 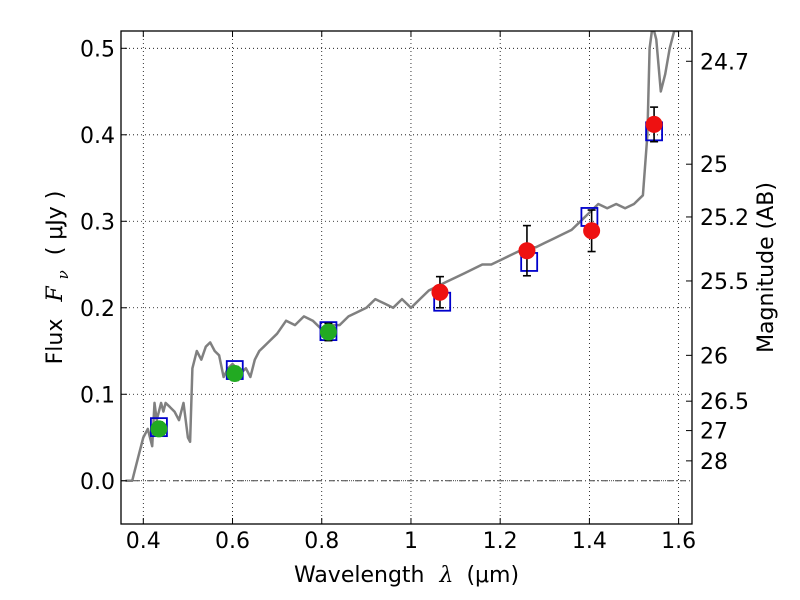 I want to click on magnitude-tick-label: 25.2, so click(x=724, y=218).